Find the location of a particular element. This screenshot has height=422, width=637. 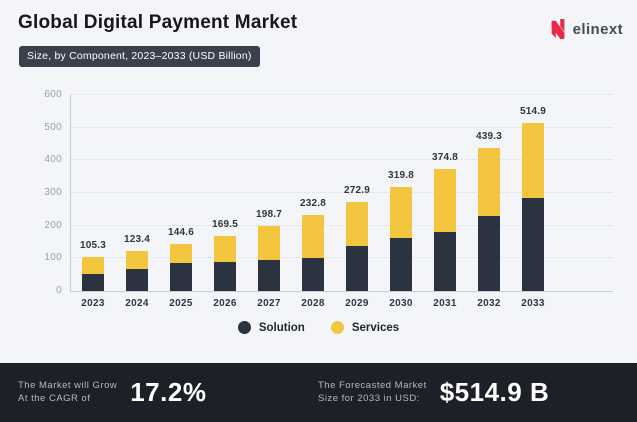

forecast-value: $514.9 B is located at coordinates (494, 392).